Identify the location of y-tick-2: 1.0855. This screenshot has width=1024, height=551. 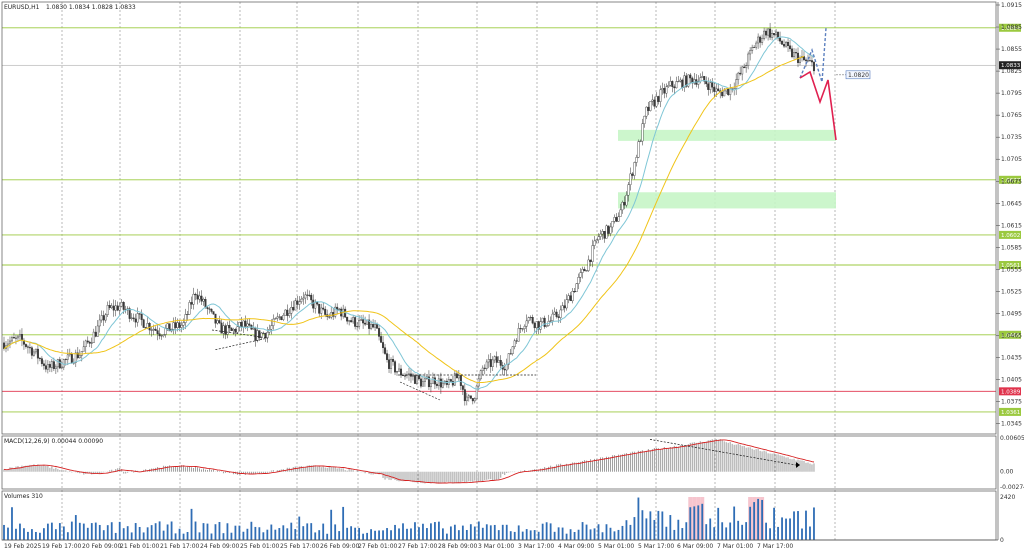
(1011, 49).